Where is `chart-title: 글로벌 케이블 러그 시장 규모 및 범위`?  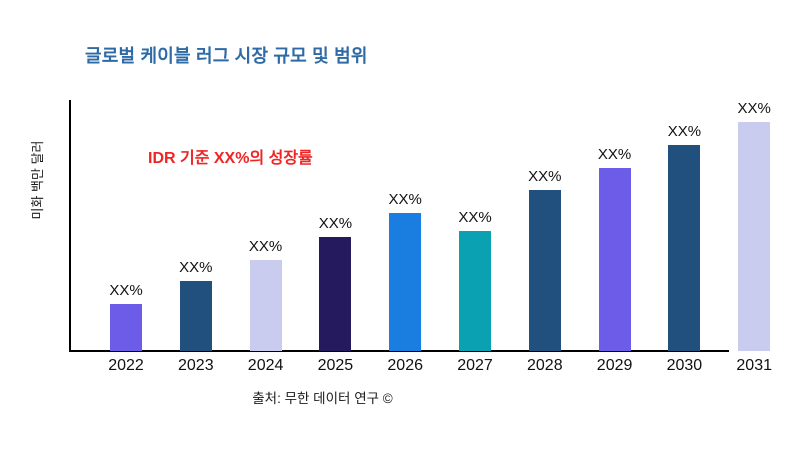
chart-title: 글로벌 케이블 러그 시장 규모 및 범위 is located at coordinates (226, 56).